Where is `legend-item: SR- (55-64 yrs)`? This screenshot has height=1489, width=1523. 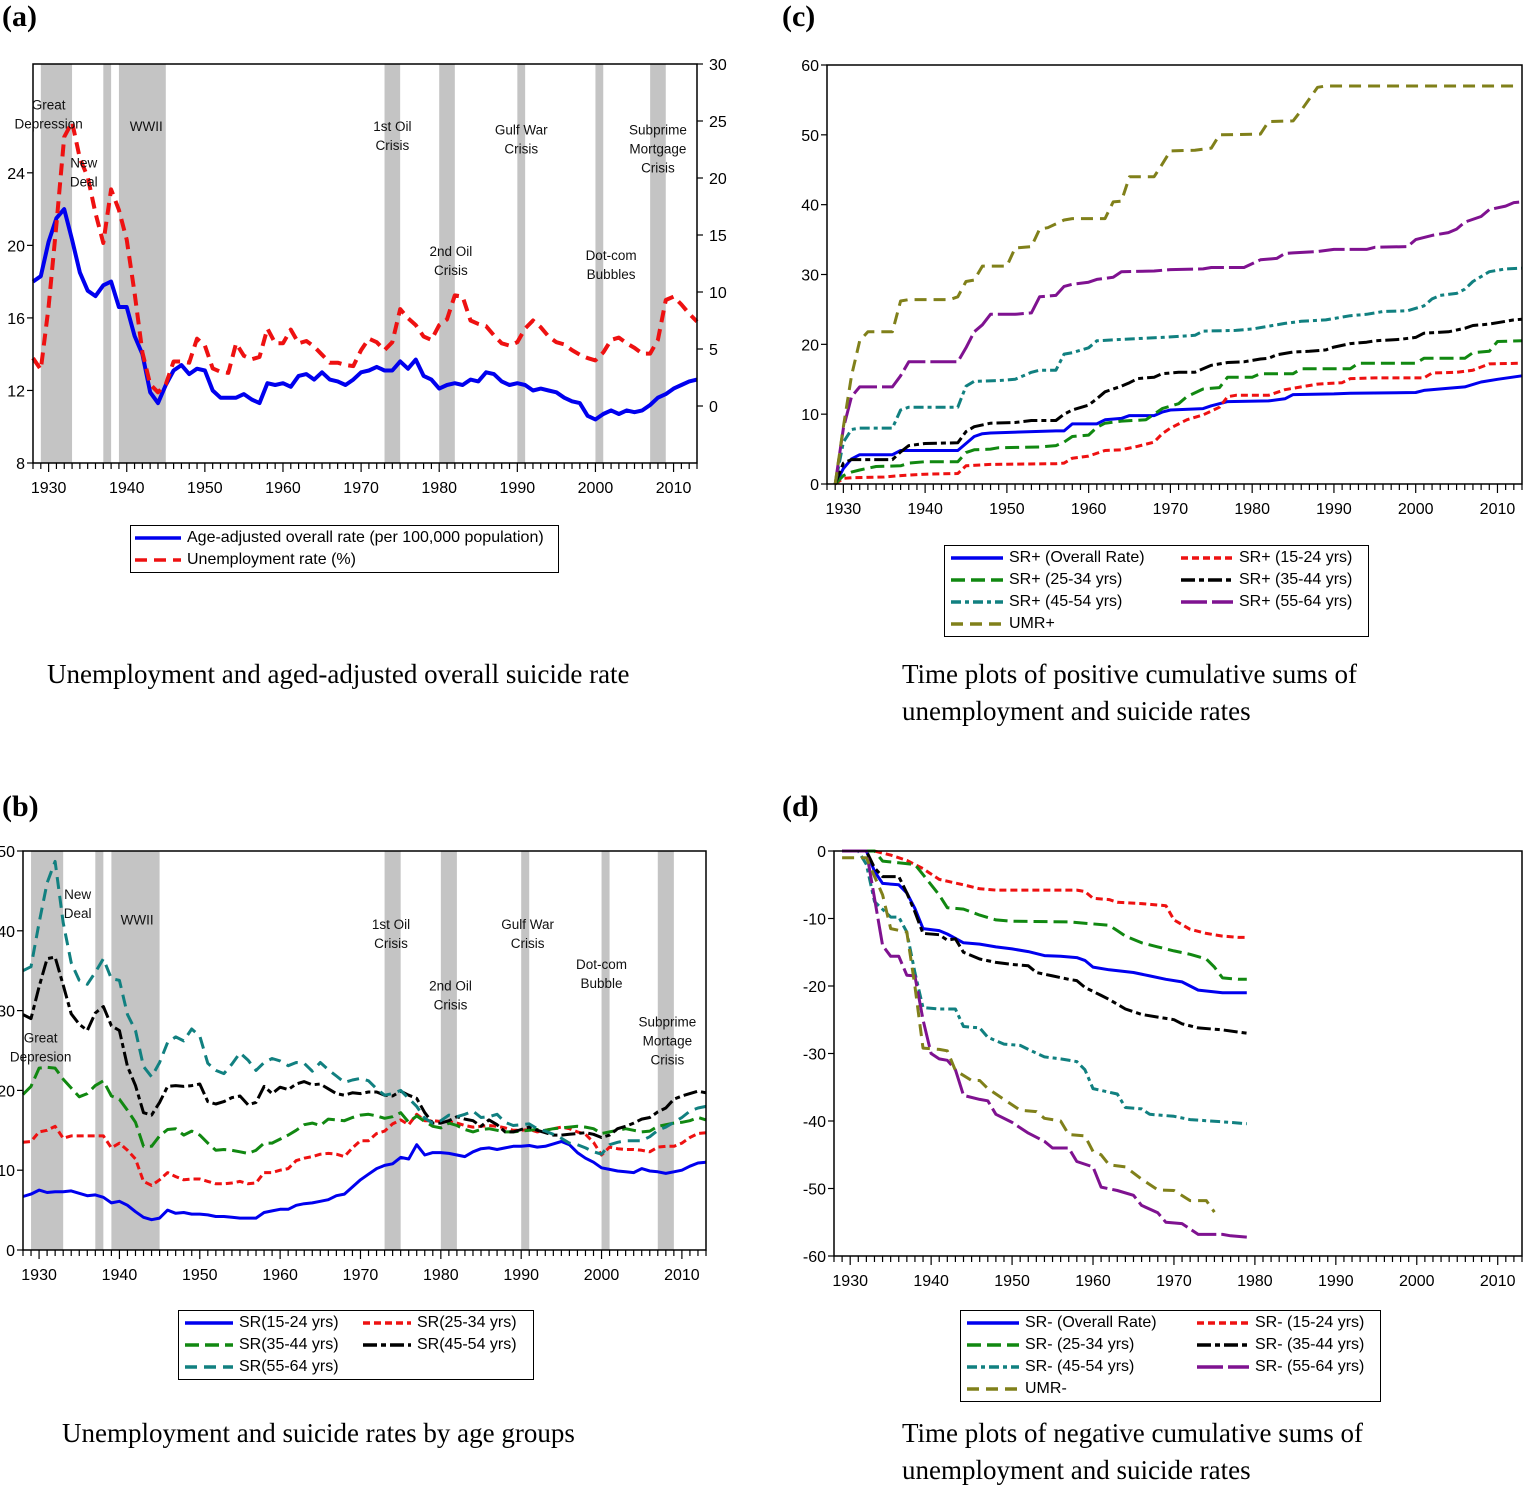 legend-item: SR- (55-64 yrs) is located at coordinates (1280, 1367).